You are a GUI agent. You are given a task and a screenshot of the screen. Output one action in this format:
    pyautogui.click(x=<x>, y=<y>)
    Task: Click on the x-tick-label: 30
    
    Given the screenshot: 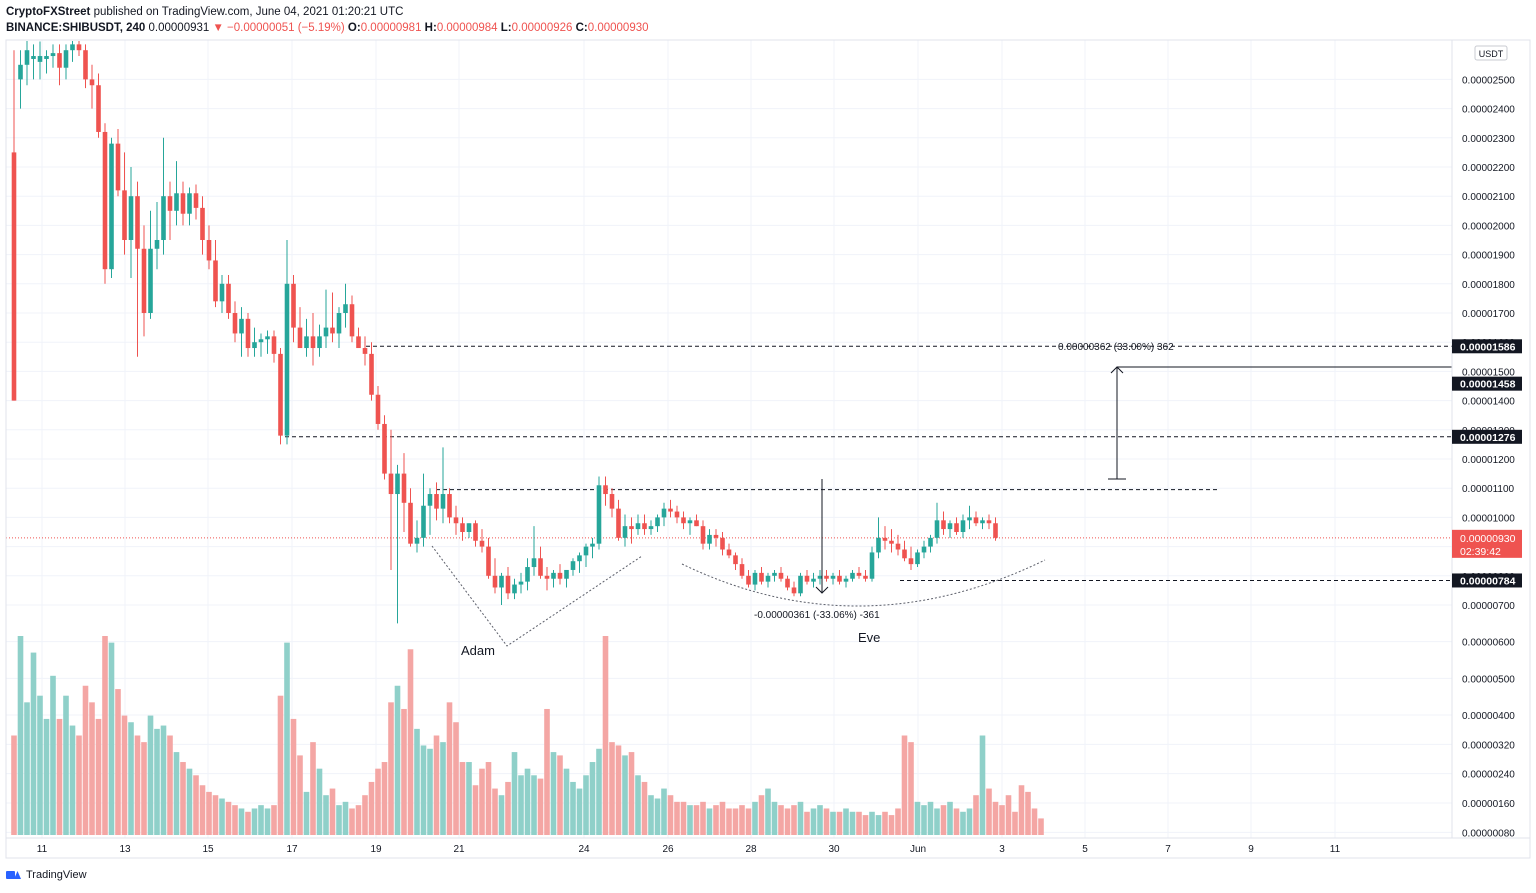 What is the action you would take?
    pyautogui.click(x=834, y=849)
    